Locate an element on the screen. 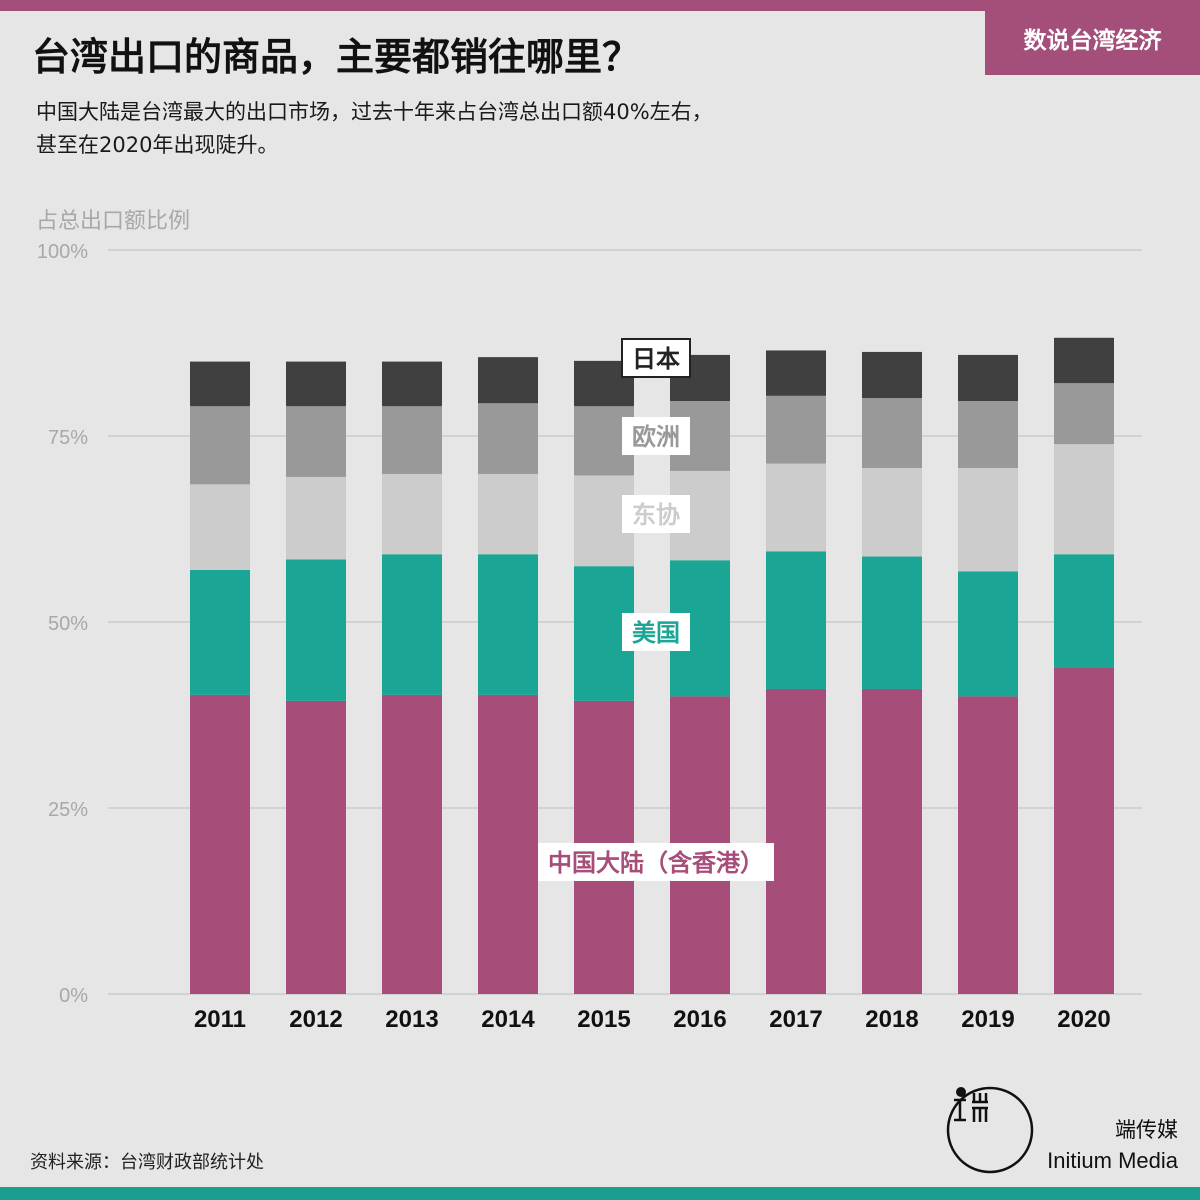 This screenshot has width=1200, height=1200. top-accent-bar is located at coordinates (600, 5).